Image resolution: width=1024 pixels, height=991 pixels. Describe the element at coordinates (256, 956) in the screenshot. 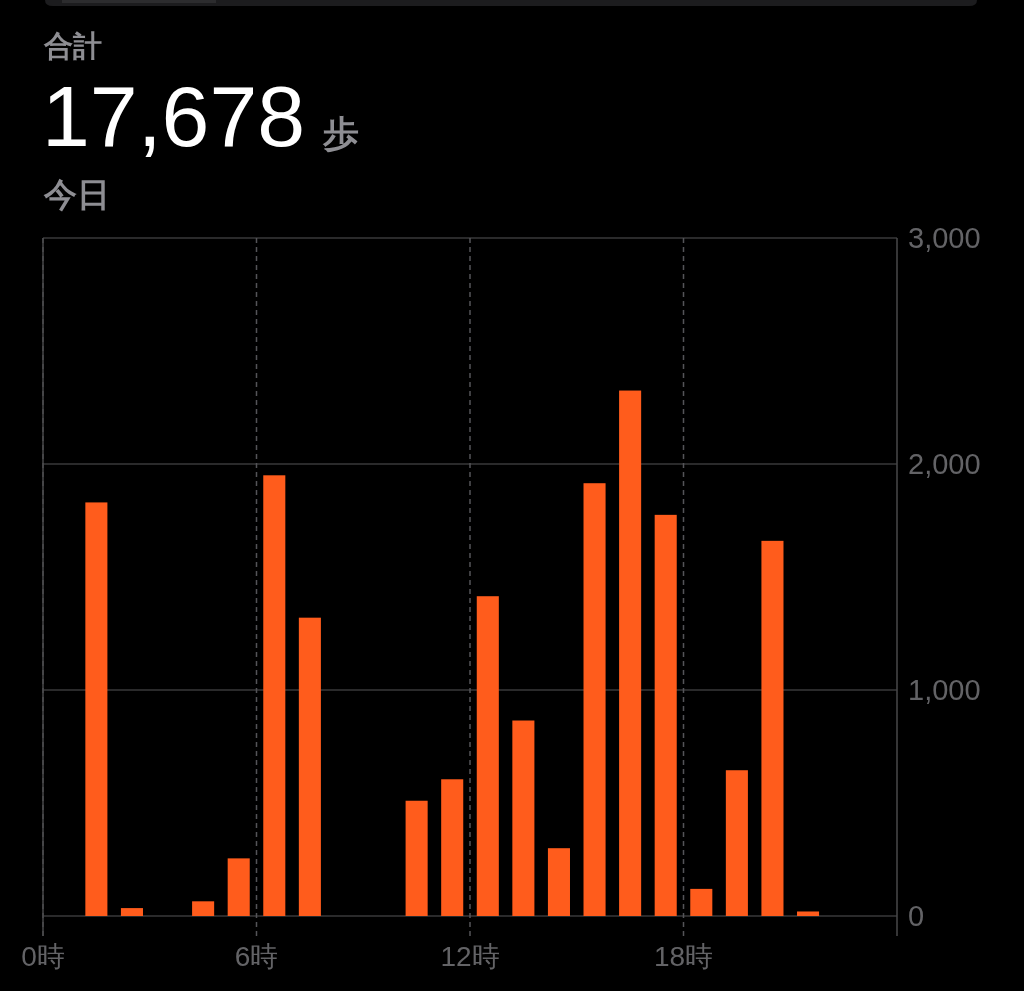

I see `x-tick-label: 6時` at that location.